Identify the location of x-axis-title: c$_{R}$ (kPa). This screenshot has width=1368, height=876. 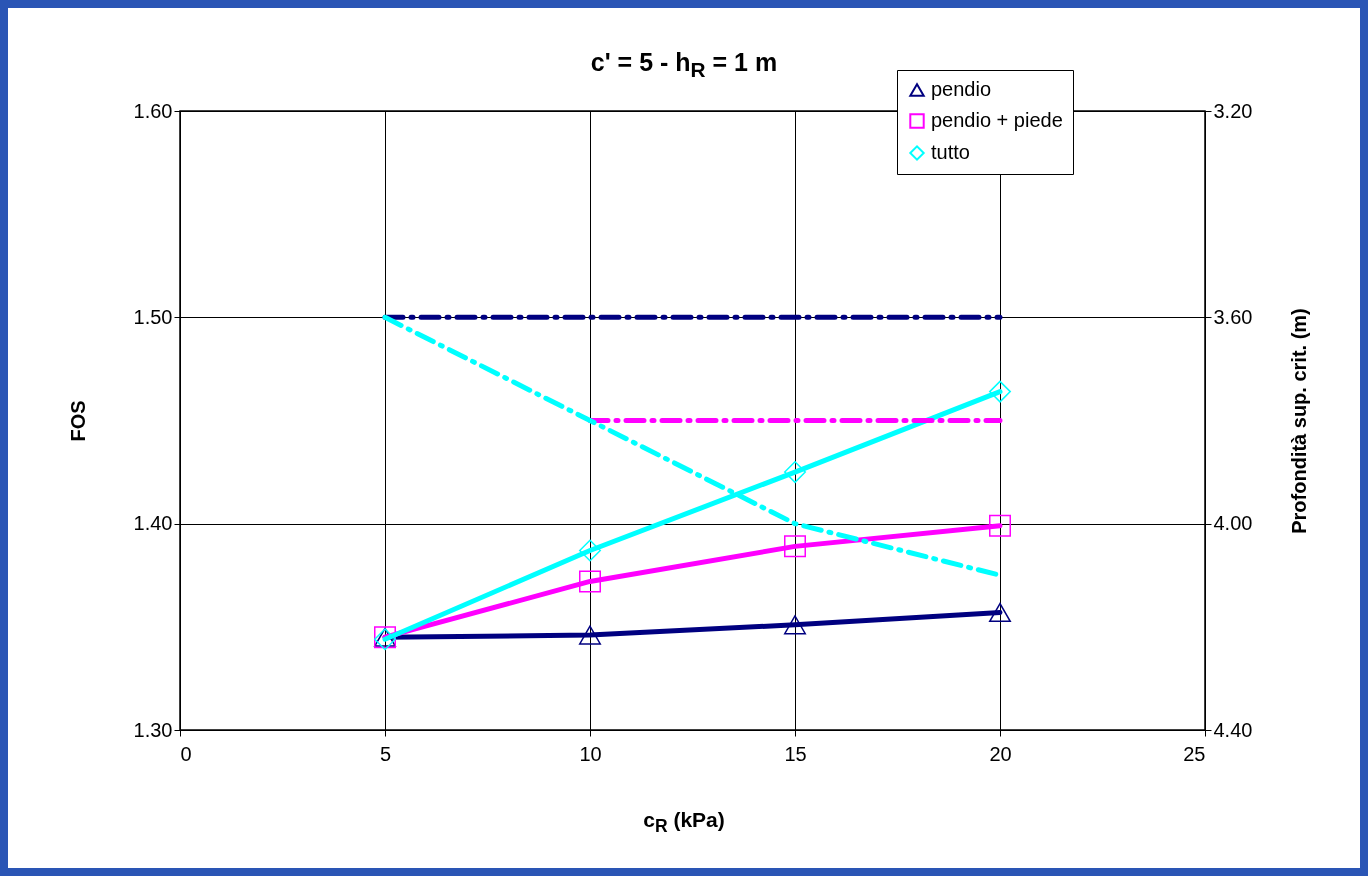
(684, 823).